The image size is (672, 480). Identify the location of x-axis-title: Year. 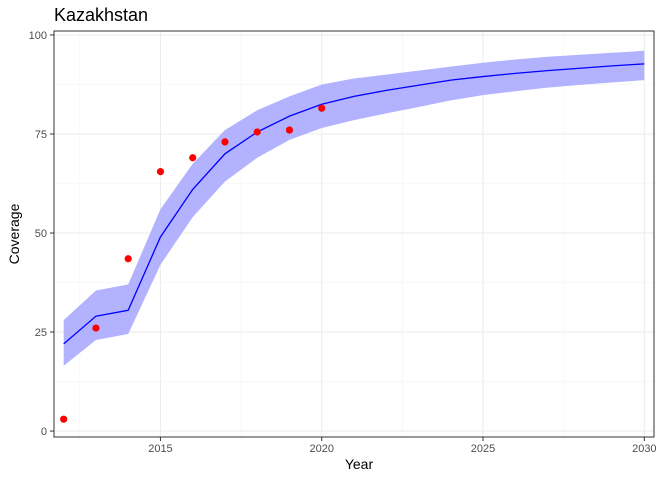
(359, 464).